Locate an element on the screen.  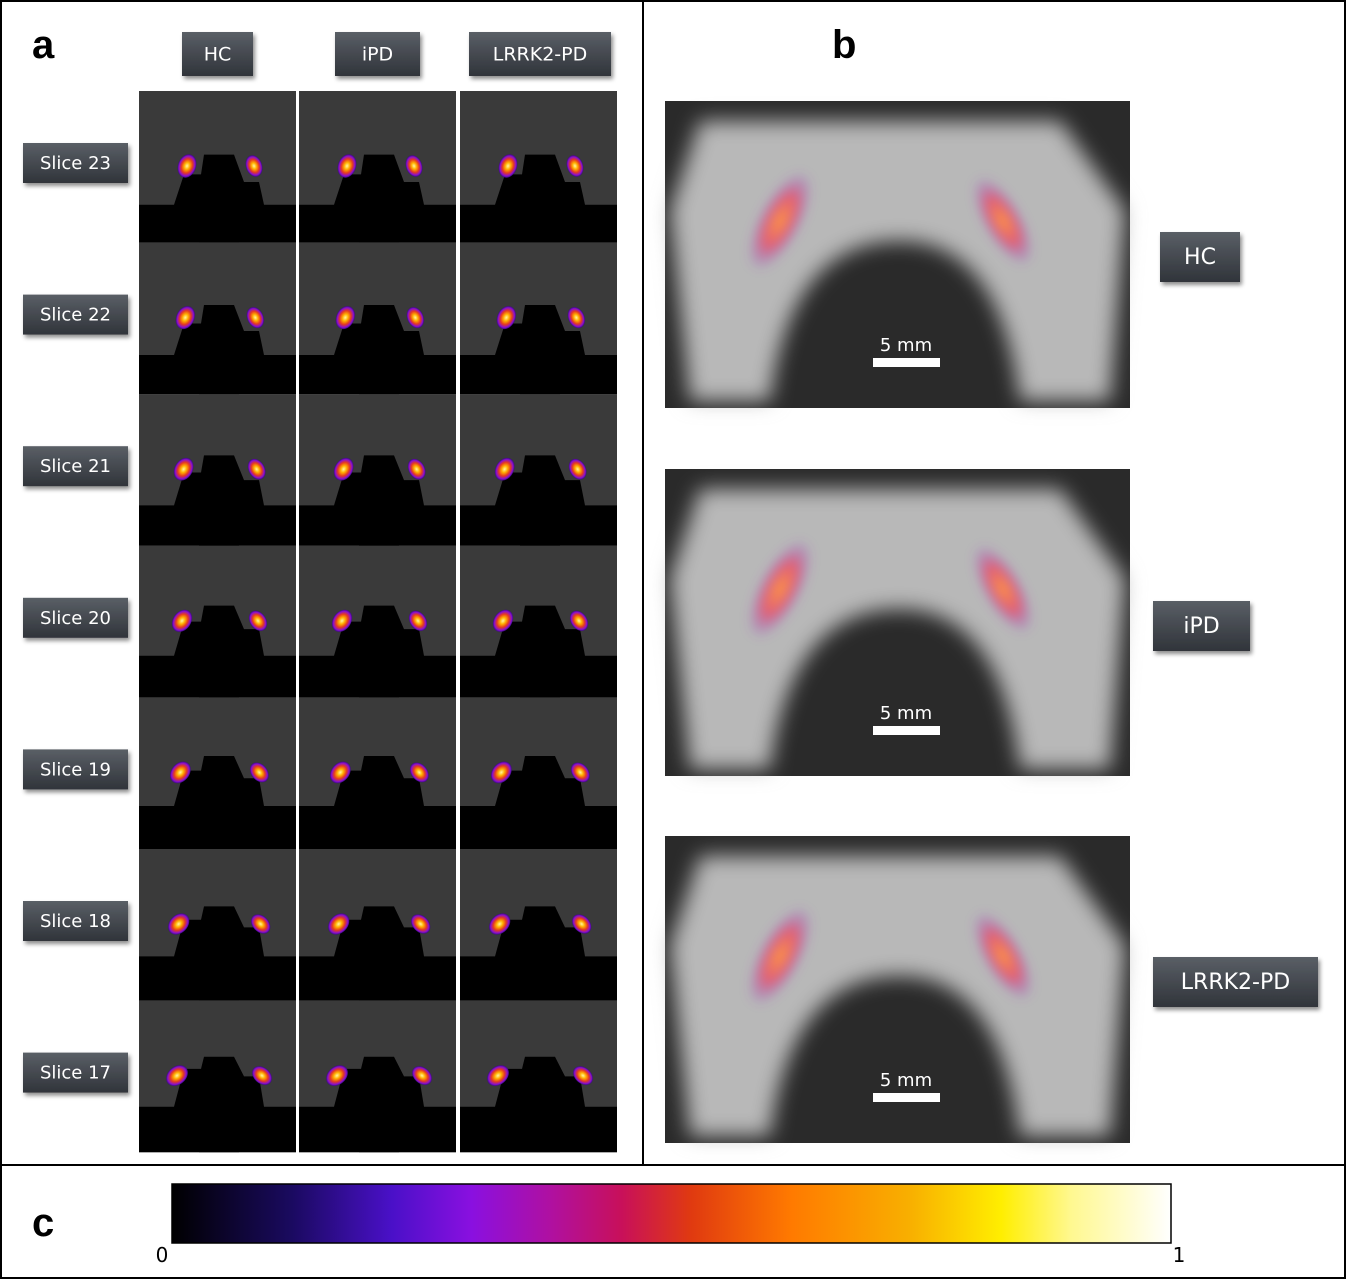
label-text: Slice 22 is located at coordinates (75, 315).